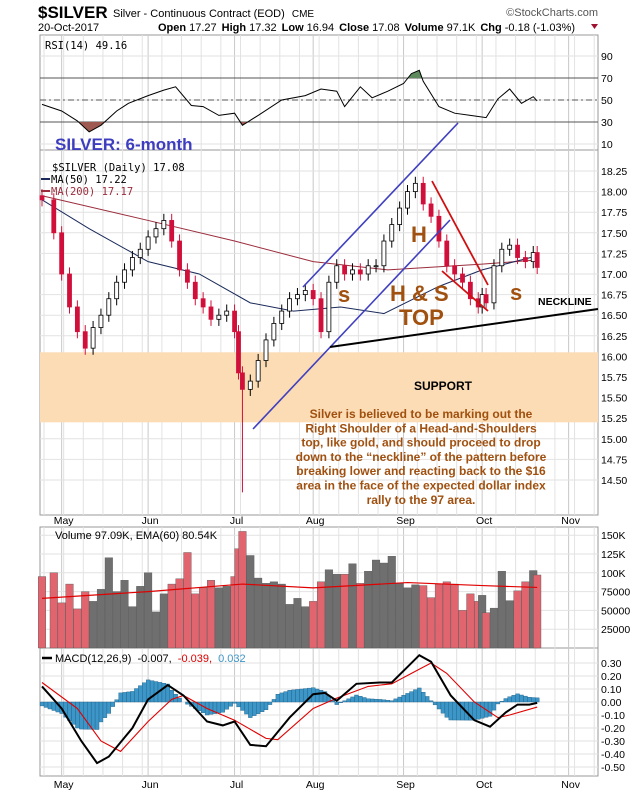 This screenshot has height=796, width=638. Describe the element at coordinates (150, 785) in the screenshot. I see `x-tick-label: Jun` at that location.